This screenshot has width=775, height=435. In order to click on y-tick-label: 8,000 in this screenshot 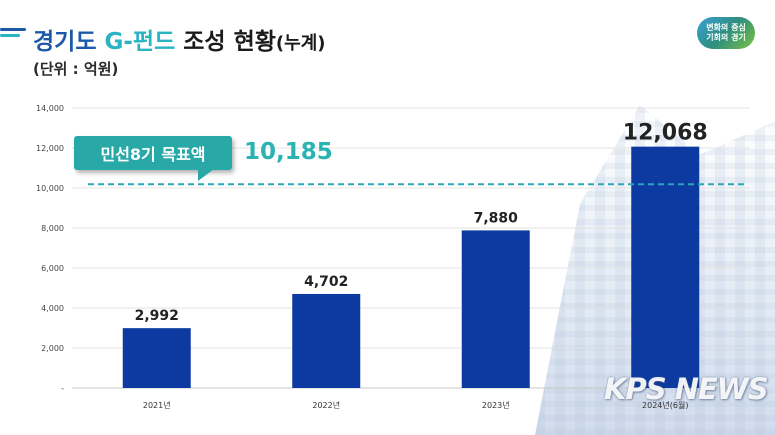, I will do `click(52, 228)`.